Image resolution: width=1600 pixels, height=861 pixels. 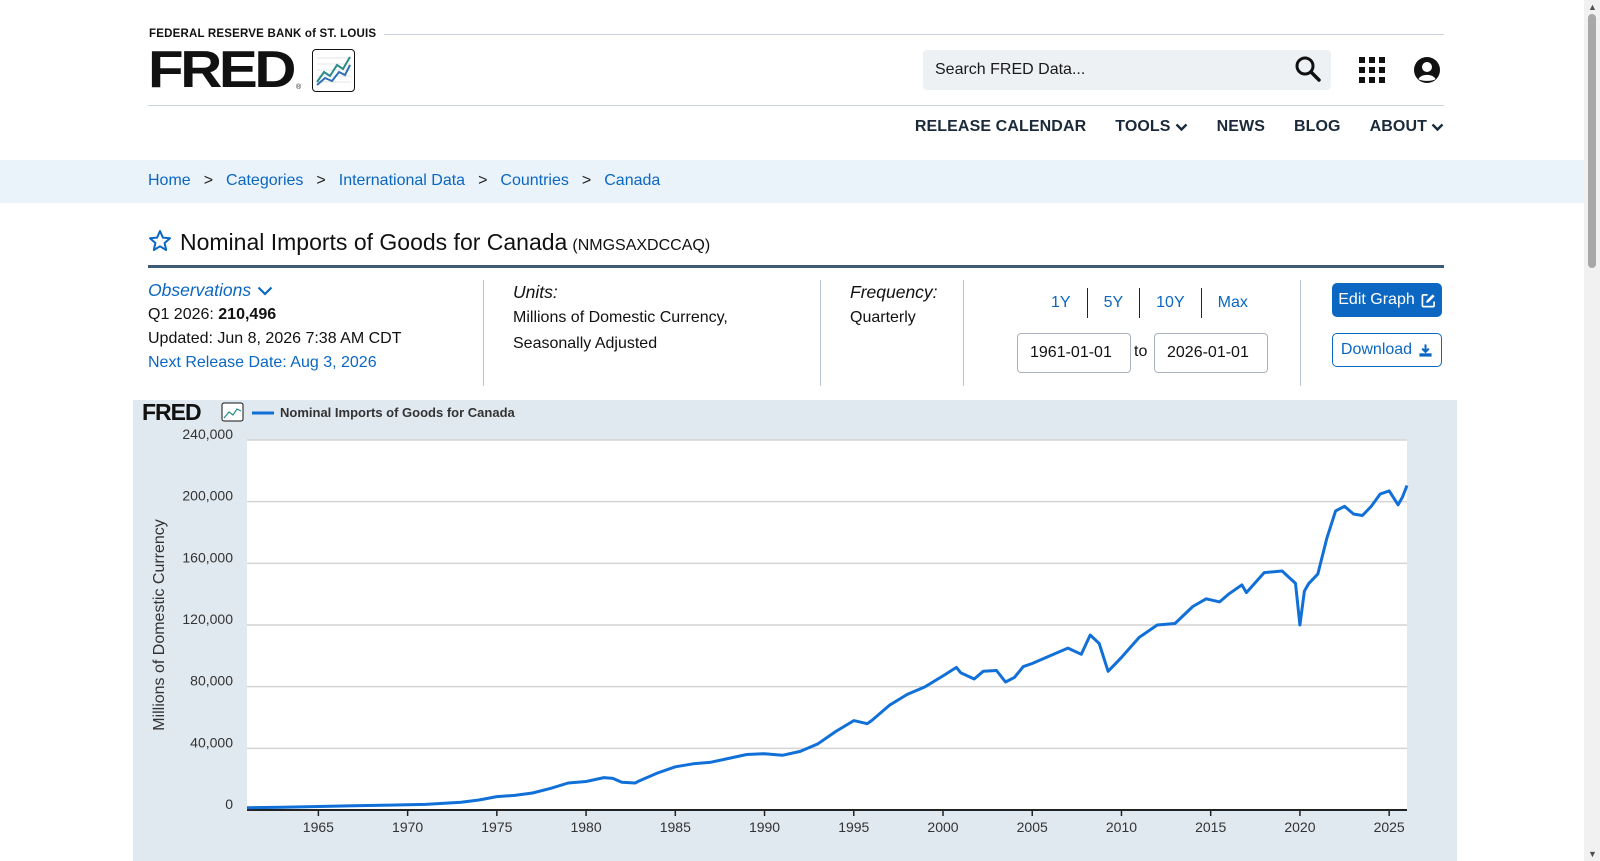 I want to click on search-icon, so click(x=1308, y=69).